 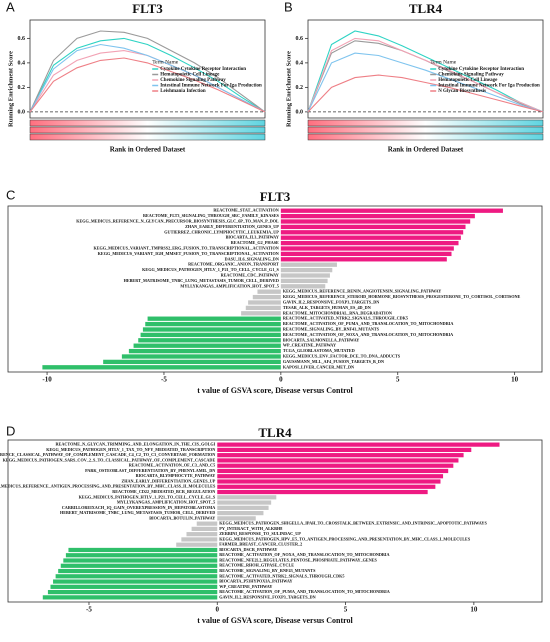 What do you see at coordinates (300, 39) in the screenshot?
I see `y-tick-label: 0.6` at bounding box center [300, 39].